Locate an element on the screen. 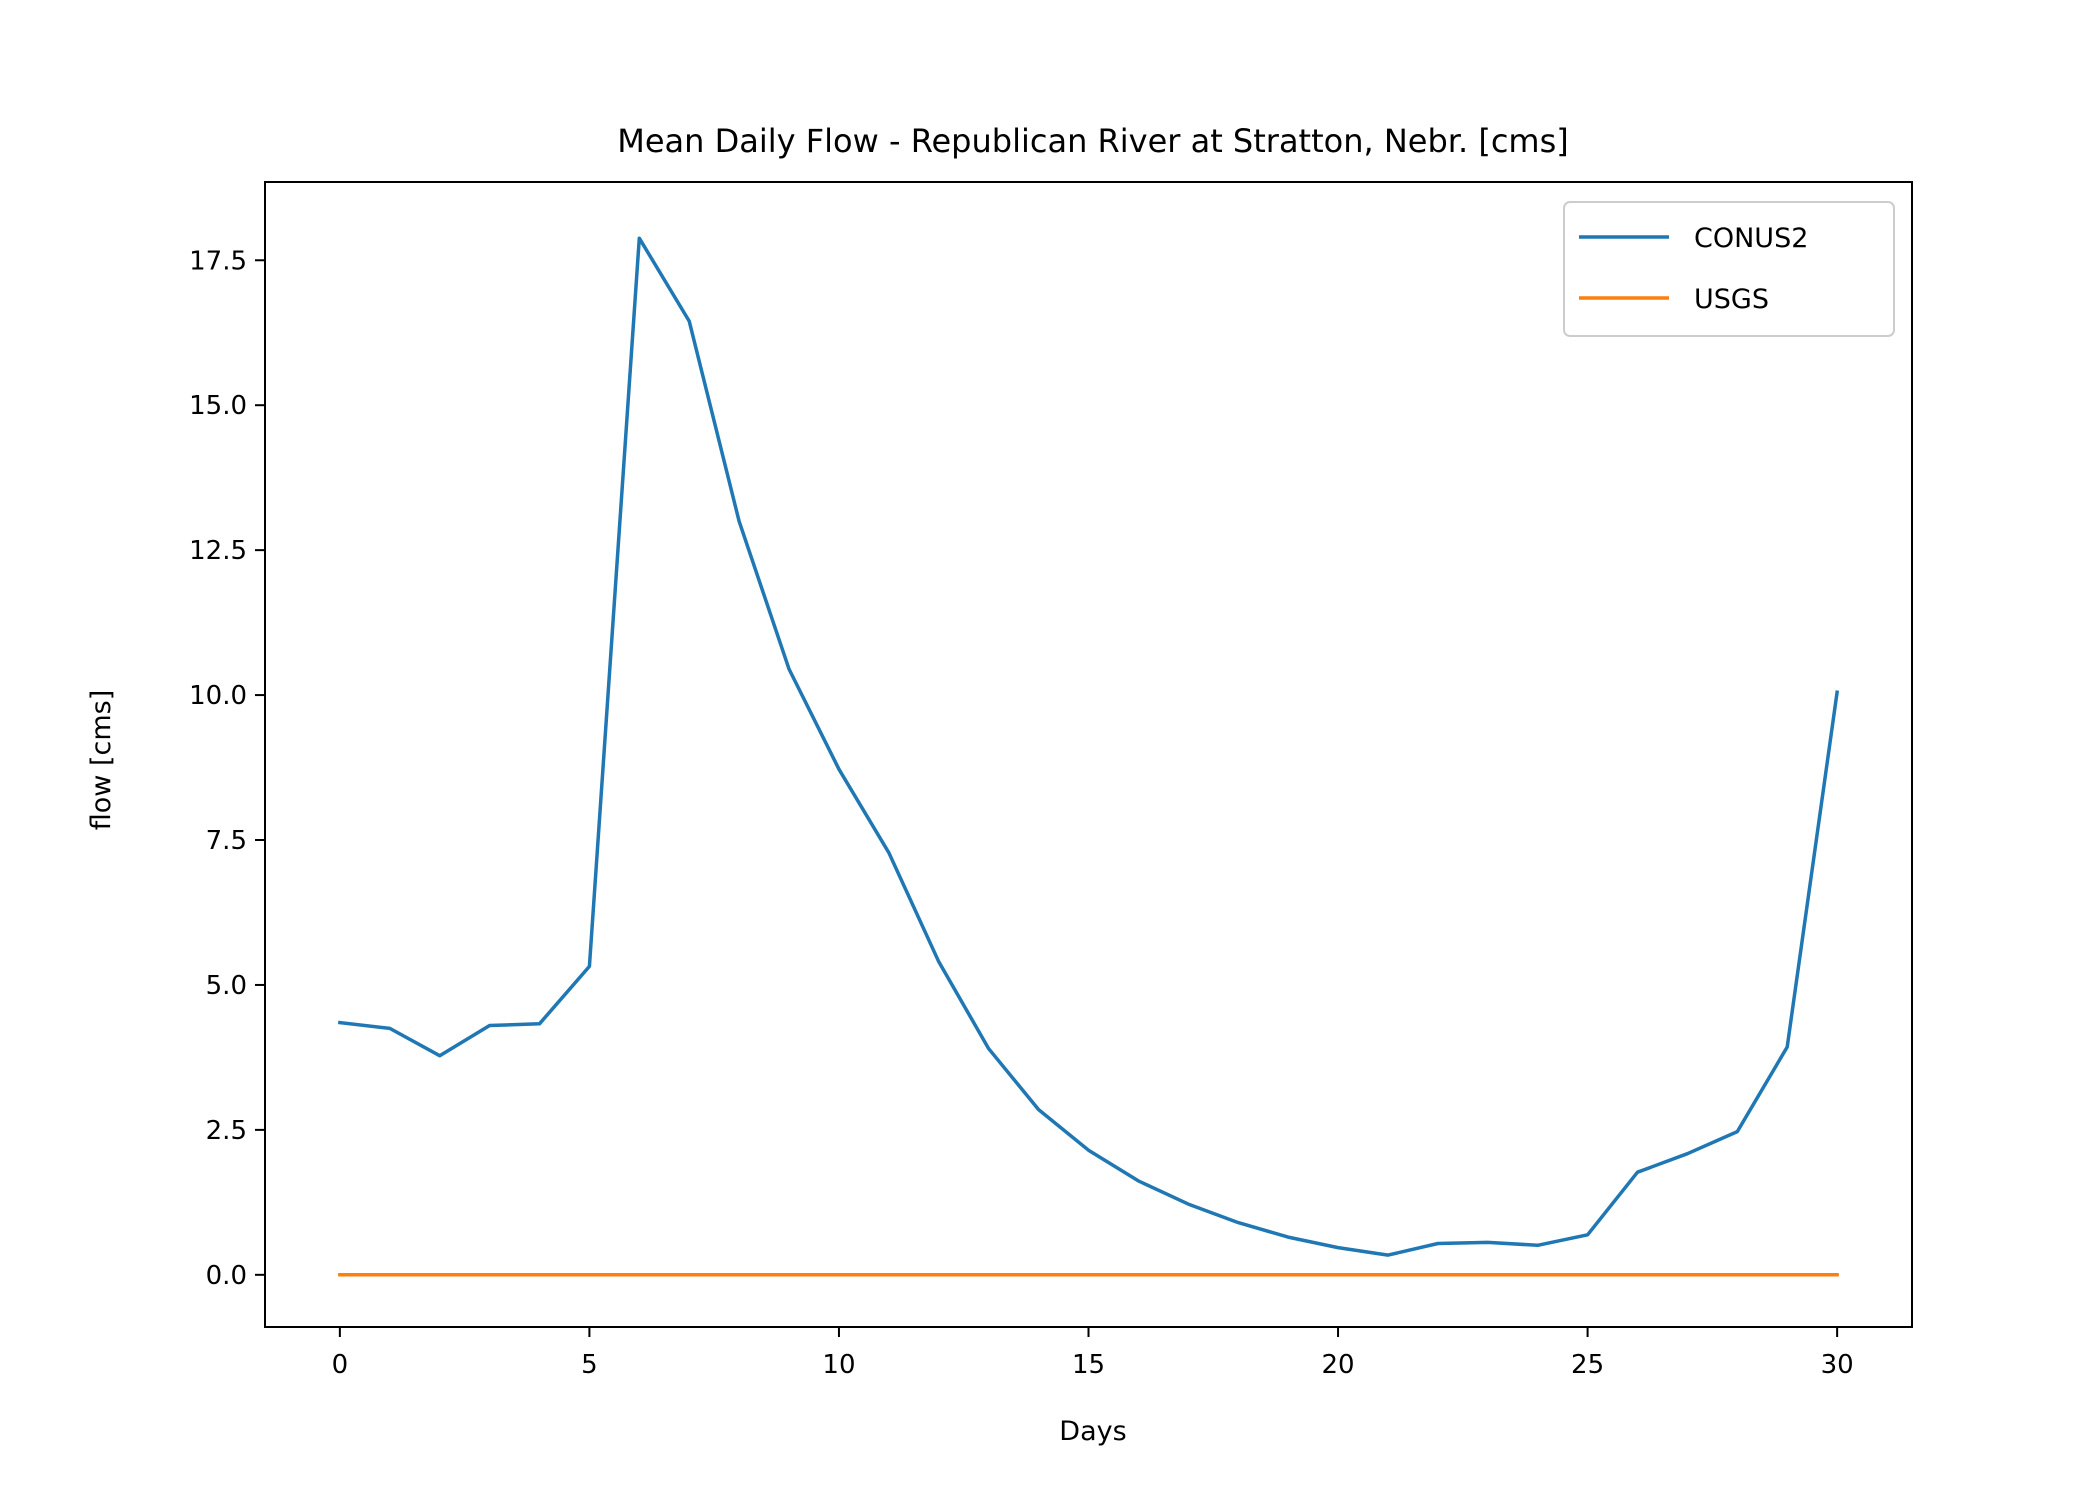  y-tick-label: 10.0 is located at coordinates (218, 696).